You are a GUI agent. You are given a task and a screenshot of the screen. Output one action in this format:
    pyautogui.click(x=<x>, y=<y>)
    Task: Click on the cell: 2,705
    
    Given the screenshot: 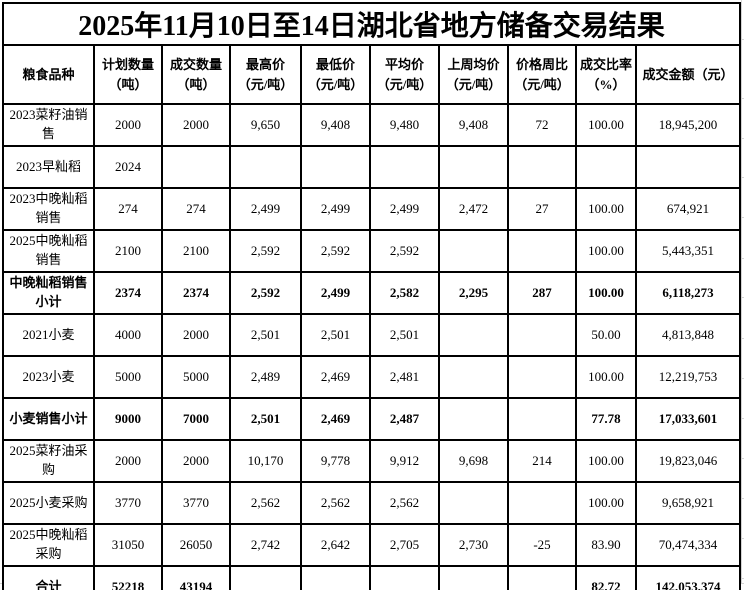 What is the action you would take?
    pyautogui.click(x=404, y=545)
    